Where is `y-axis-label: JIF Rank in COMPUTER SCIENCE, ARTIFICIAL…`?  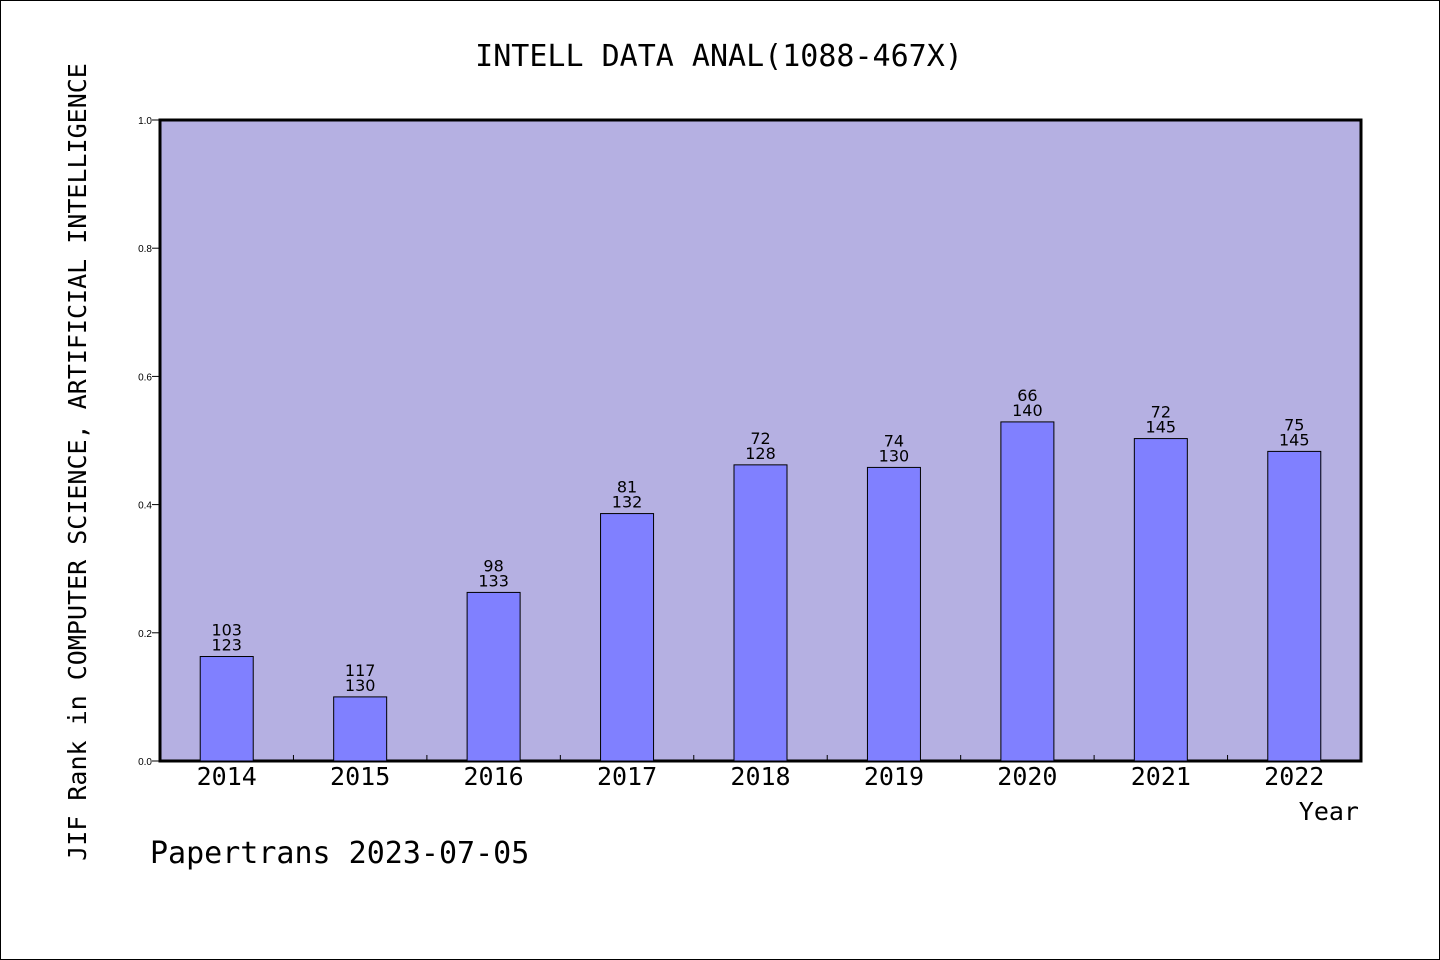 y-axis-label: JIF Rank in COMPUTER SCIENCE, ARTIFICIAL… is located at coordinates (77, 462).